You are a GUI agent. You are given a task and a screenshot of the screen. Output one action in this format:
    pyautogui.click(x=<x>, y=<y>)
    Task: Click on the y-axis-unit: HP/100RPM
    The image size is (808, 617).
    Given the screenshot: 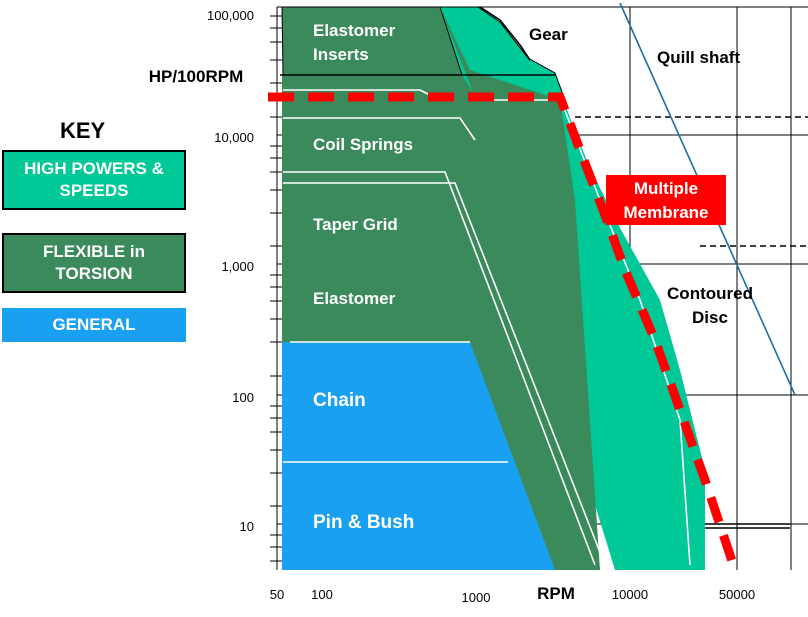 What is the action you would take?
    pyautogui.click(x=196, y=76)
    